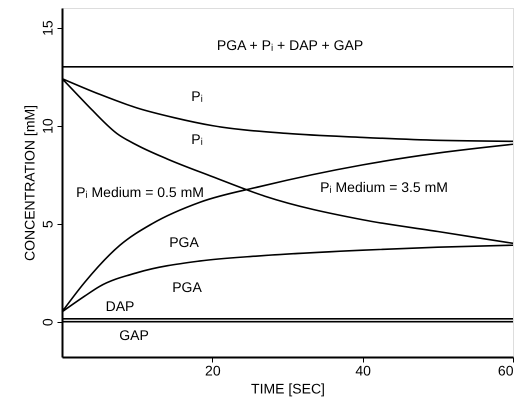 This screenshot has height=407, width=530. What do you see at coordinates (290, 45) in the screenshot?
I see `annotation: PGA + Pᵢ + DAP + GAP` at bounding box center [290, 45].